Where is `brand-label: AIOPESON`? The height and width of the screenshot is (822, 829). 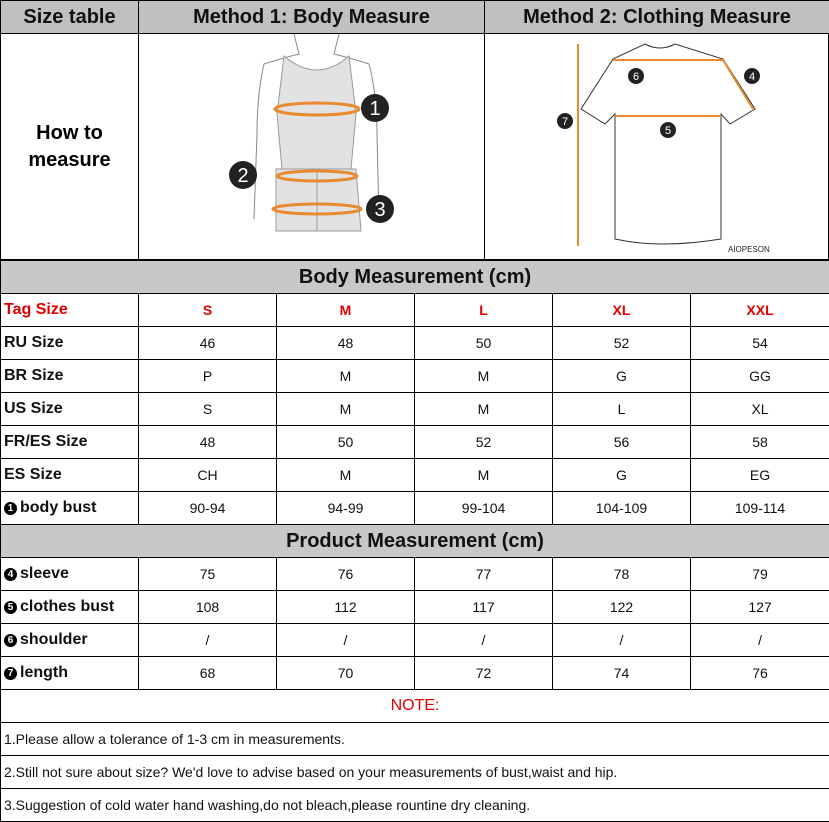
brand-label: AIOPESON is located at coordinates (749, 249).